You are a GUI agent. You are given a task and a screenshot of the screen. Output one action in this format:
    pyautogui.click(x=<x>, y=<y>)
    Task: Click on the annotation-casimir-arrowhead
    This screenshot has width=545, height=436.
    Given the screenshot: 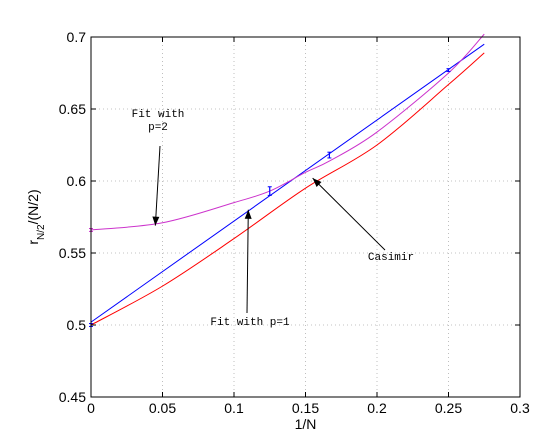 What is the action you would take?
    pyautogui.click(x=317, y=182)
    